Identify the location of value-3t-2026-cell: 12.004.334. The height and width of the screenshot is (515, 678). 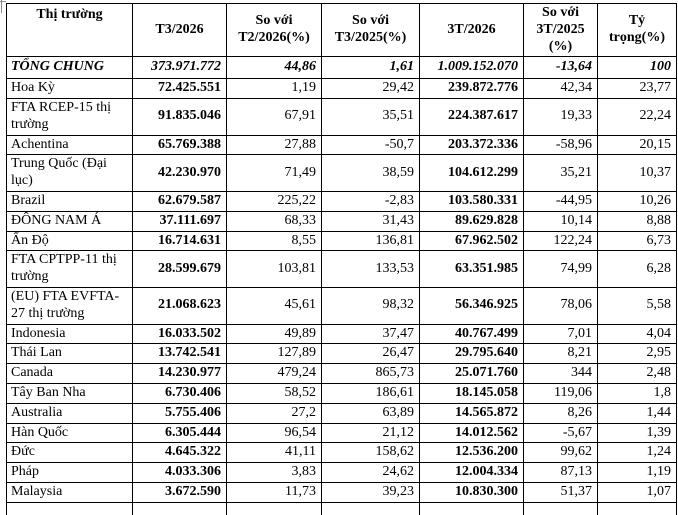
(471, 472).